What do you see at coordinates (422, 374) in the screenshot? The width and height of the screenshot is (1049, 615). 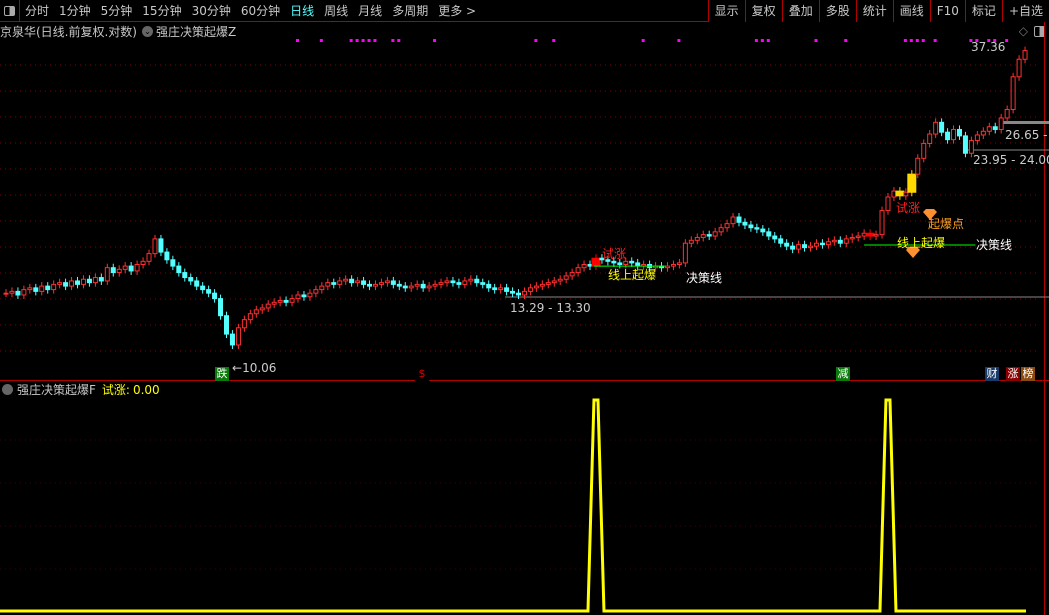 I see `tag-dollar: $` at bounding box center [422, 374].